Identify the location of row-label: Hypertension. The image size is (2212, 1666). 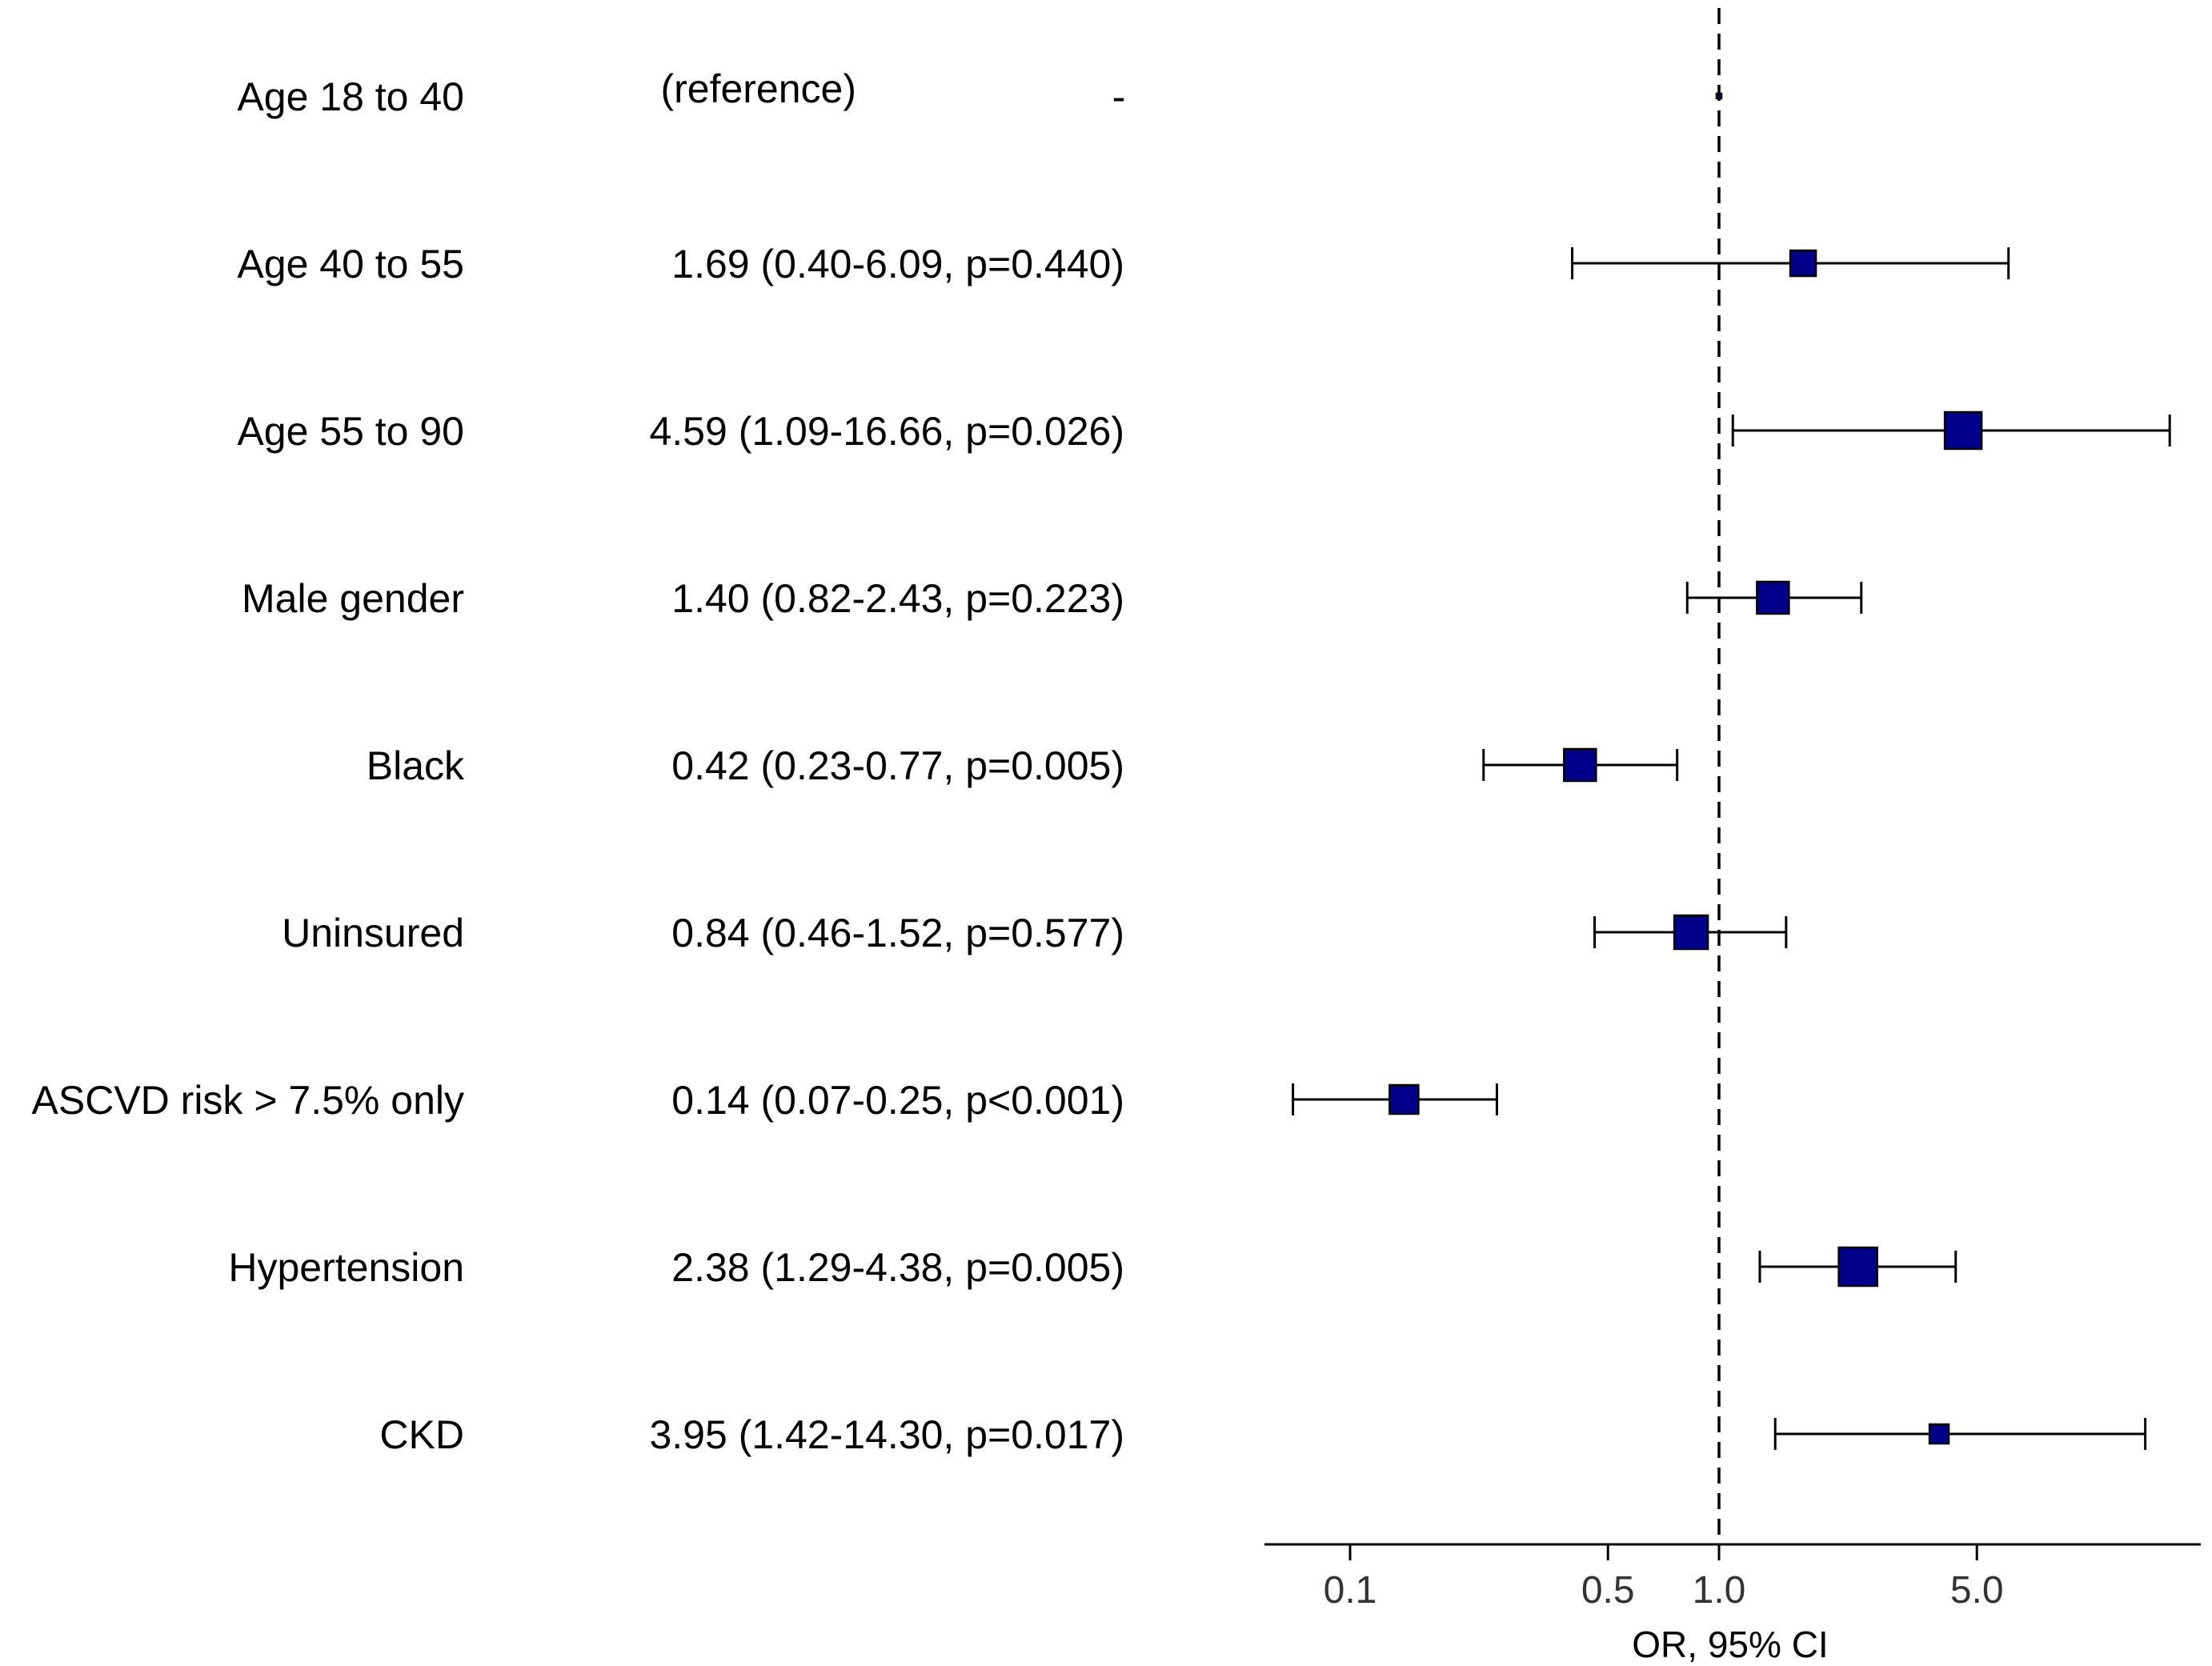
(346, 1267).